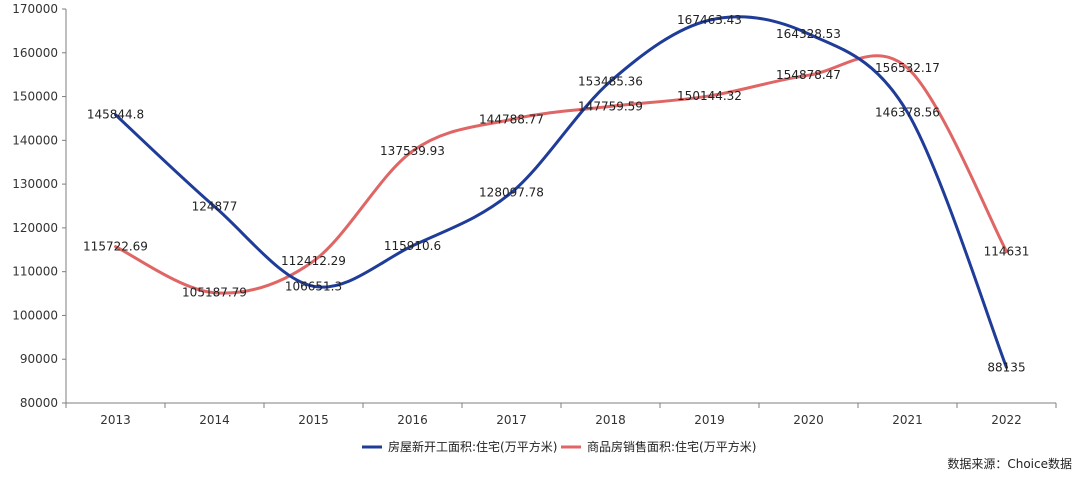 The image size is (1080, 482). Describe the element at coordinates (35, 228) in the screenshot. I see `y-tick-label: 120000` at that location.